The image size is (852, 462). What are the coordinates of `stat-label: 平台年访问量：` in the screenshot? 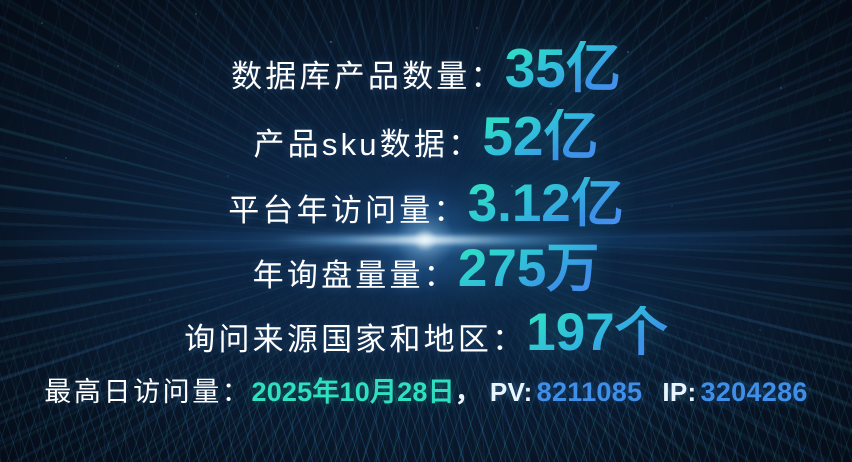 It's located at (348, 210).